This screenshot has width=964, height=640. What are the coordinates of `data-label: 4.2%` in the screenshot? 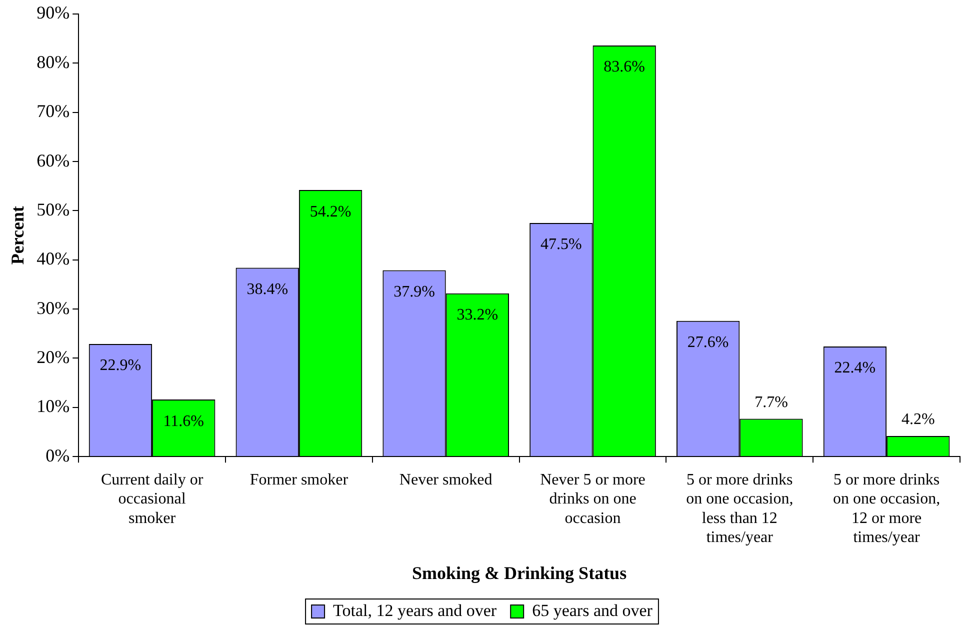 It's located at (918, 419).